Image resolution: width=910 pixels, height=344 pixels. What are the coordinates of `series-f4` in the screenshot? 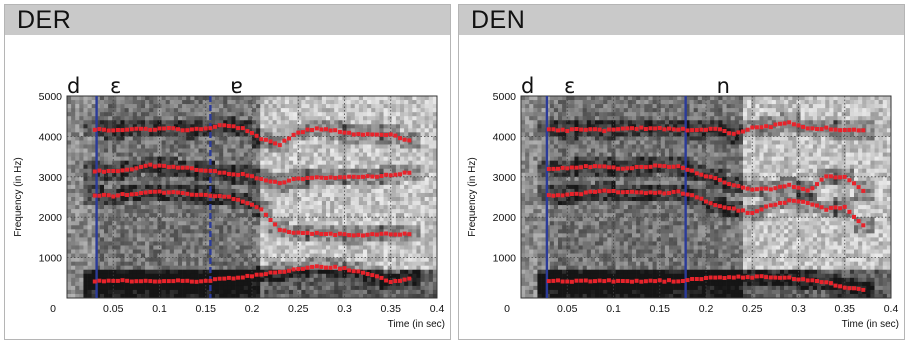 It's located at (252, 135).